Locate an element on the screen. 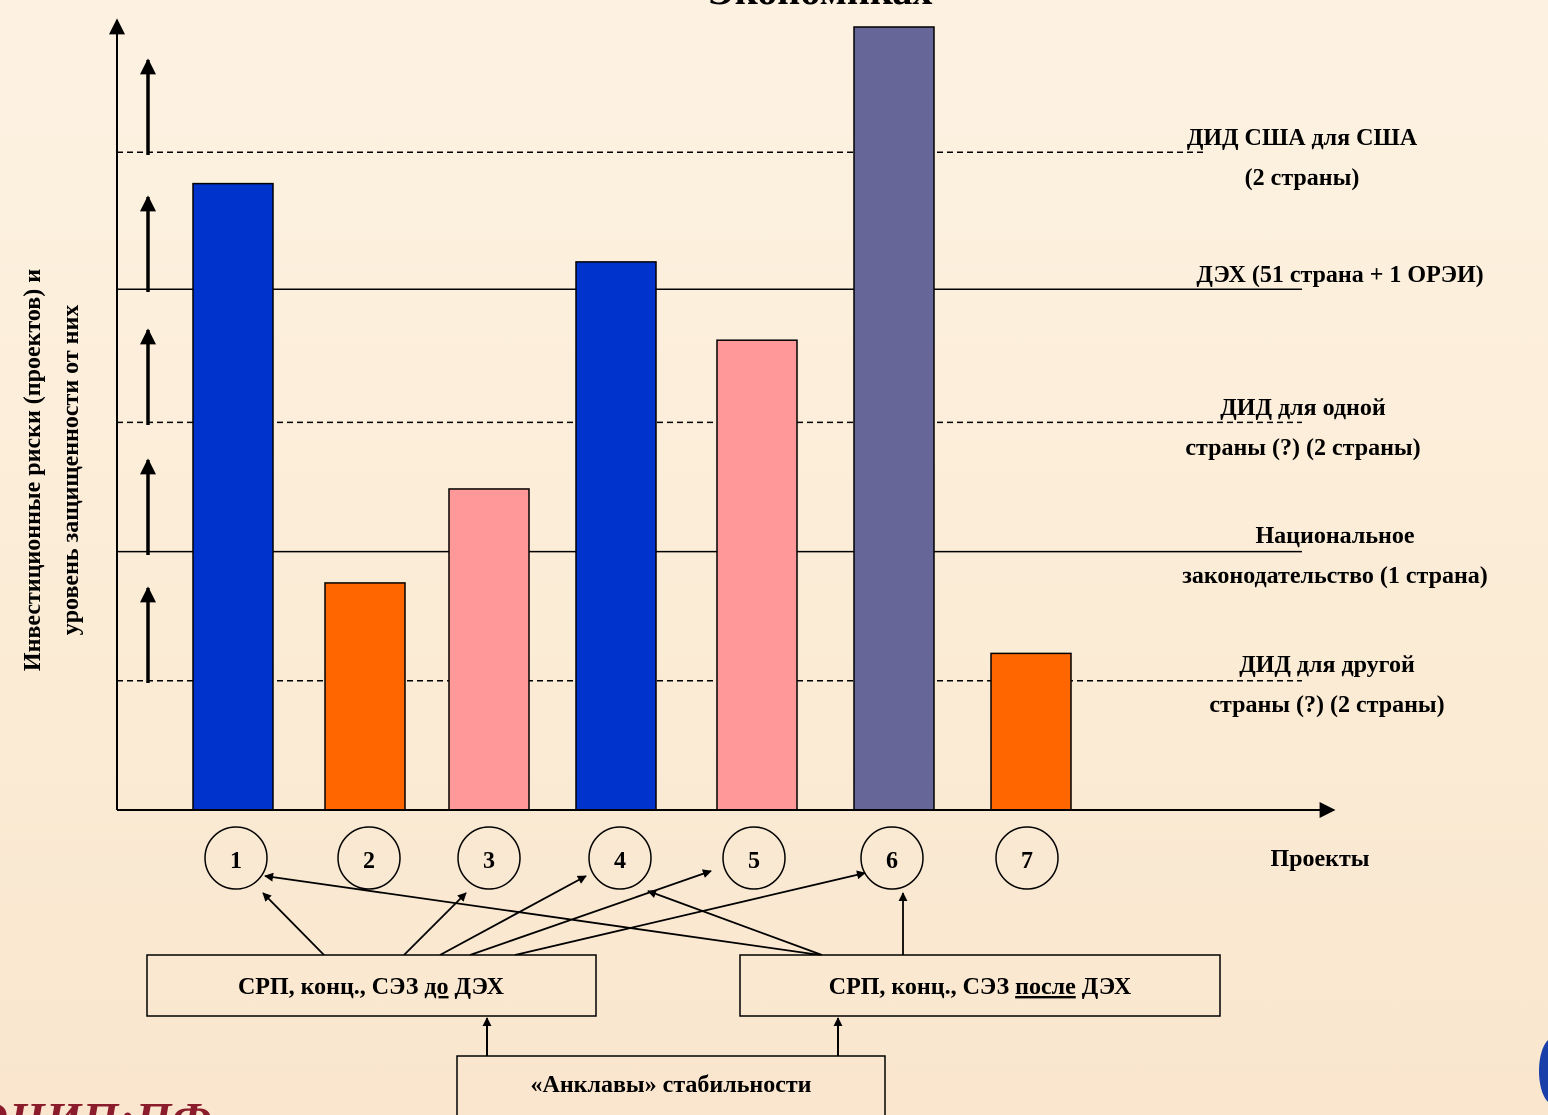  level-label-did-usa-line2: (2 страны) is located at coordinates (1302, 178).